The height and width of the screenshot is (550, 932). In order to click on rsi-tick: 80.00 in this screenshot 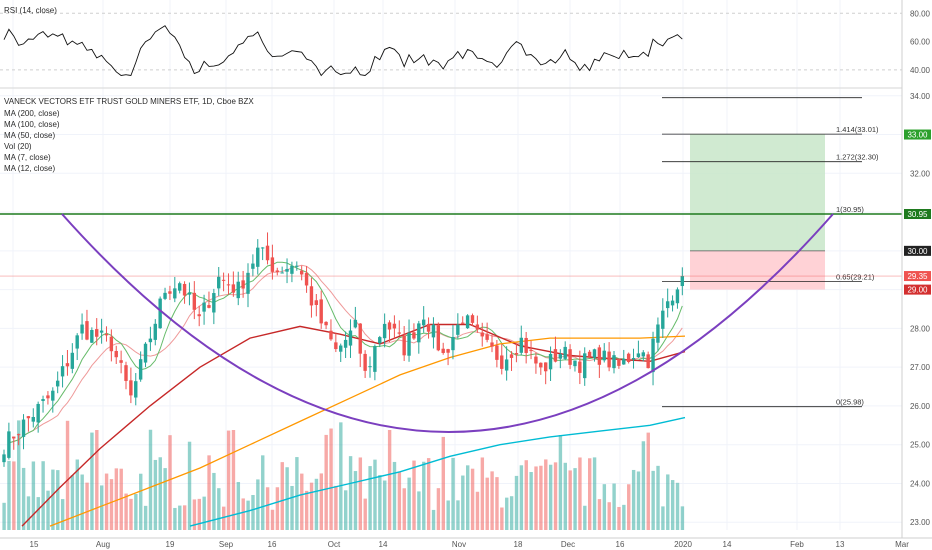, I will do `click(920, 13)`.